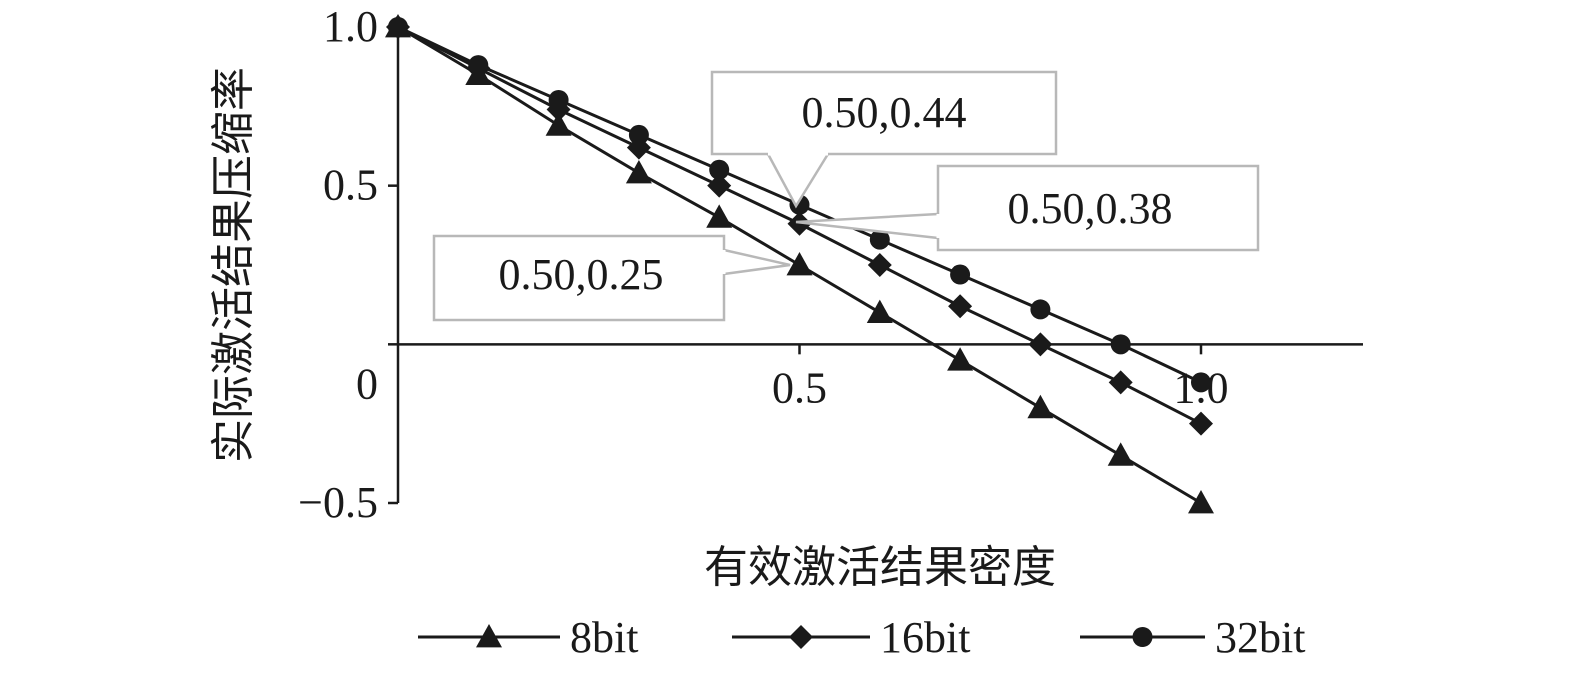 The image size is (1575, 675). I want to click on annotation-callout: 0.50,0.44, so click(884, 139).